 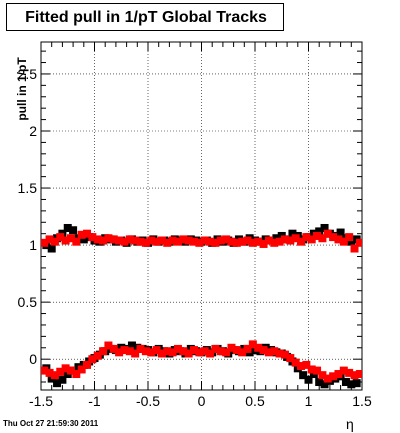 I want to click on y-tick-label: 0, so click(x=33, y=359).